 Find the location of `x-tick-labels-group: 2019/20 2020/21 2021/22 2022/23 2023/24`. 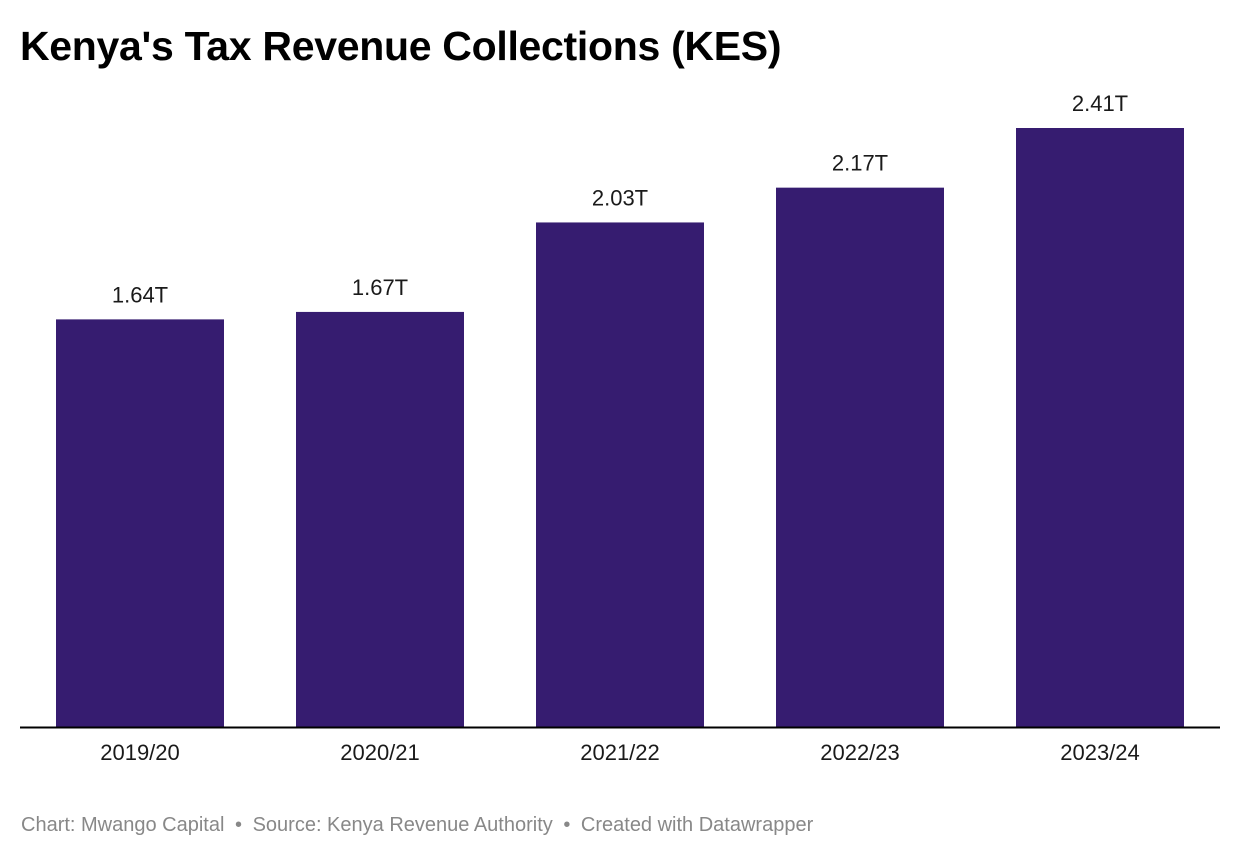

x-tick-labels-group: 2019/20 2020/21 2021/22 2022/23 2023/24 is located at coordinates (620, 752).